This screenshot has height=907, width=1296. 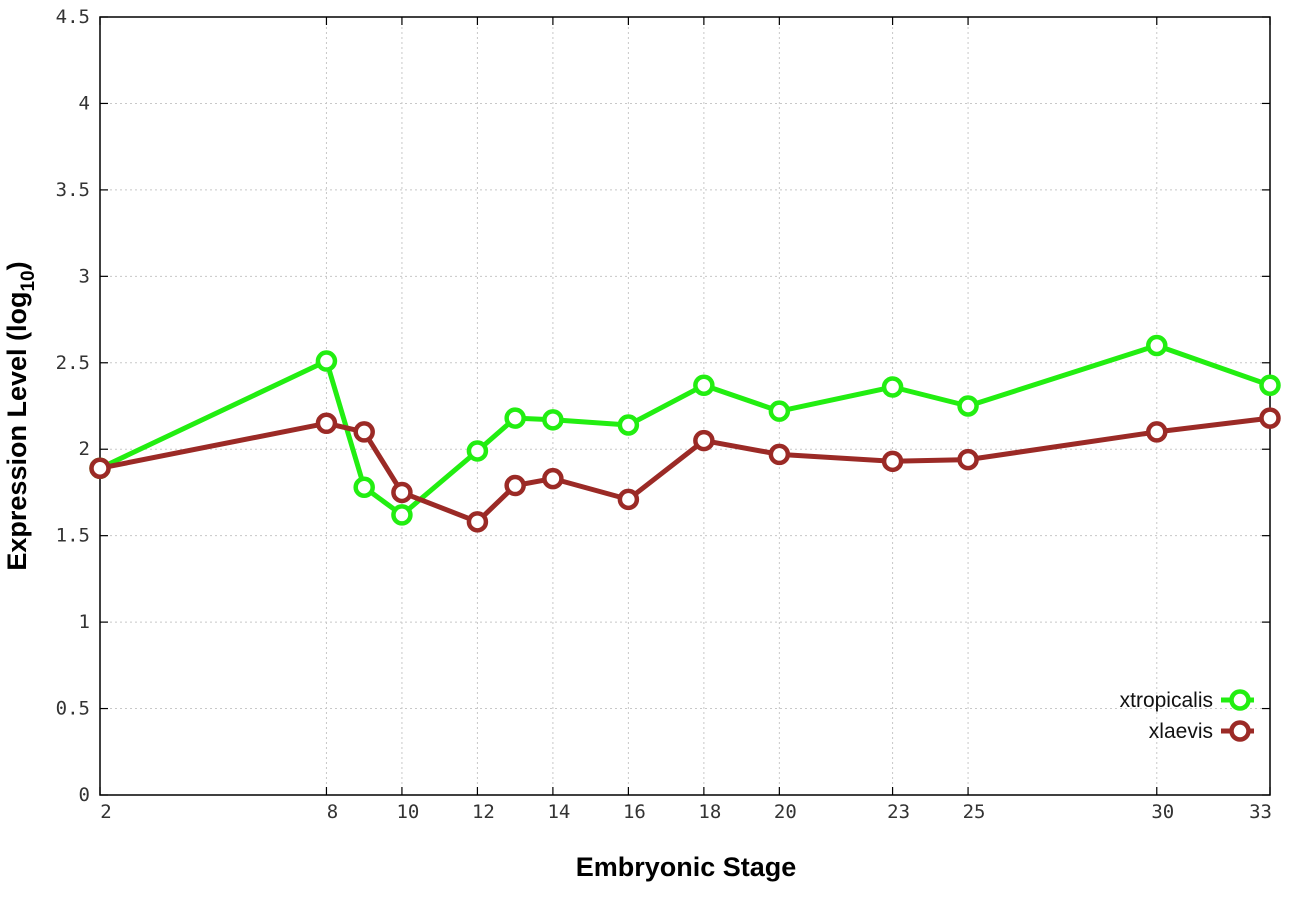 I want to click on x-tick-label: 33, so click(x=1260, y=812).